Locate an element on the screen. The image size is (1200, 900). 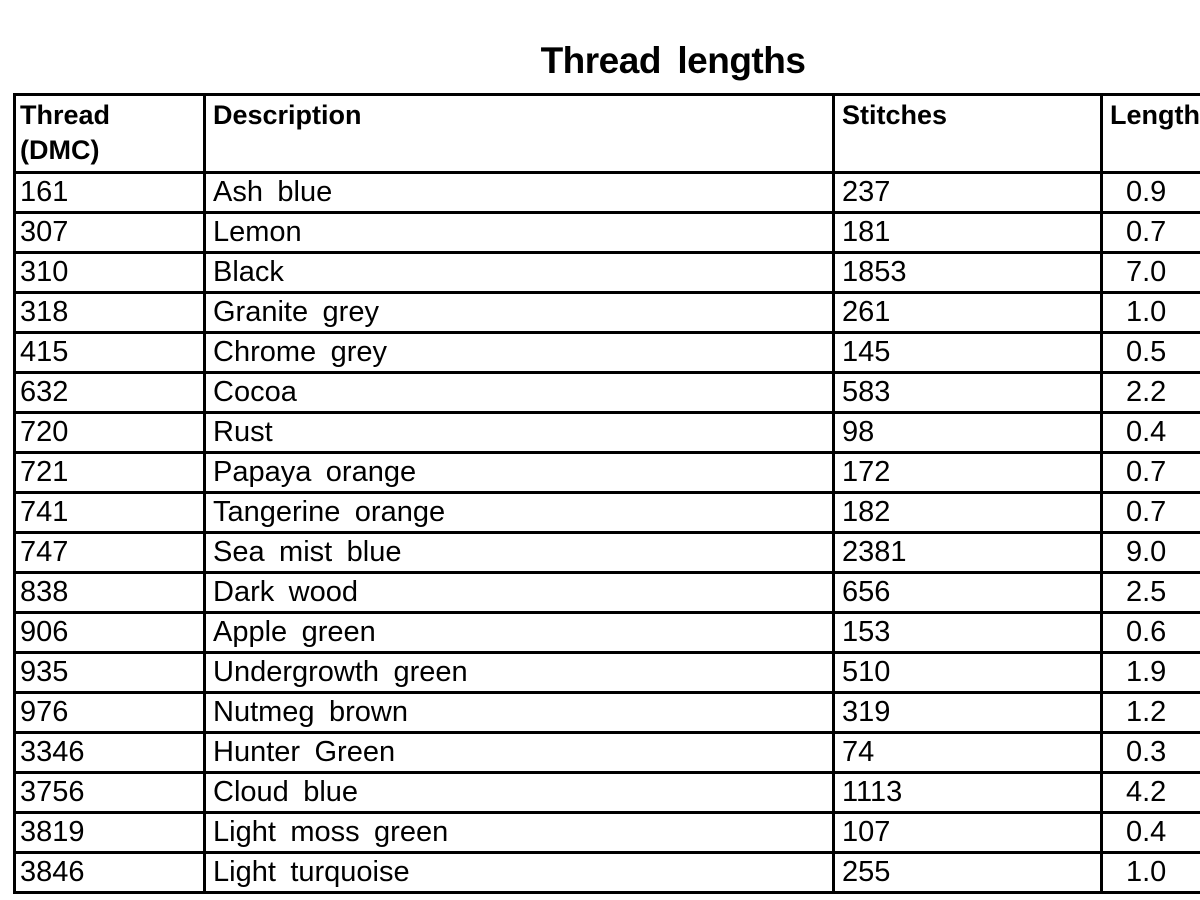
length-cell: 4.2 is located at coordinates (1151, 794).